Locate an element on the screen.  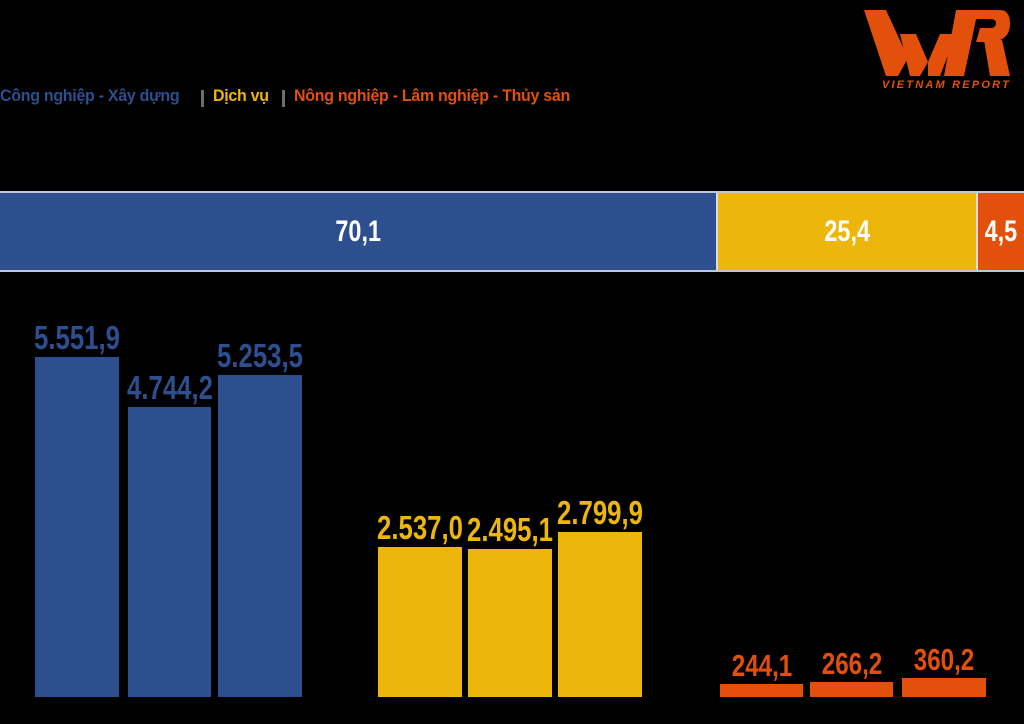
bar-orange-2: 266,2 is located at coordinates (851, 672).